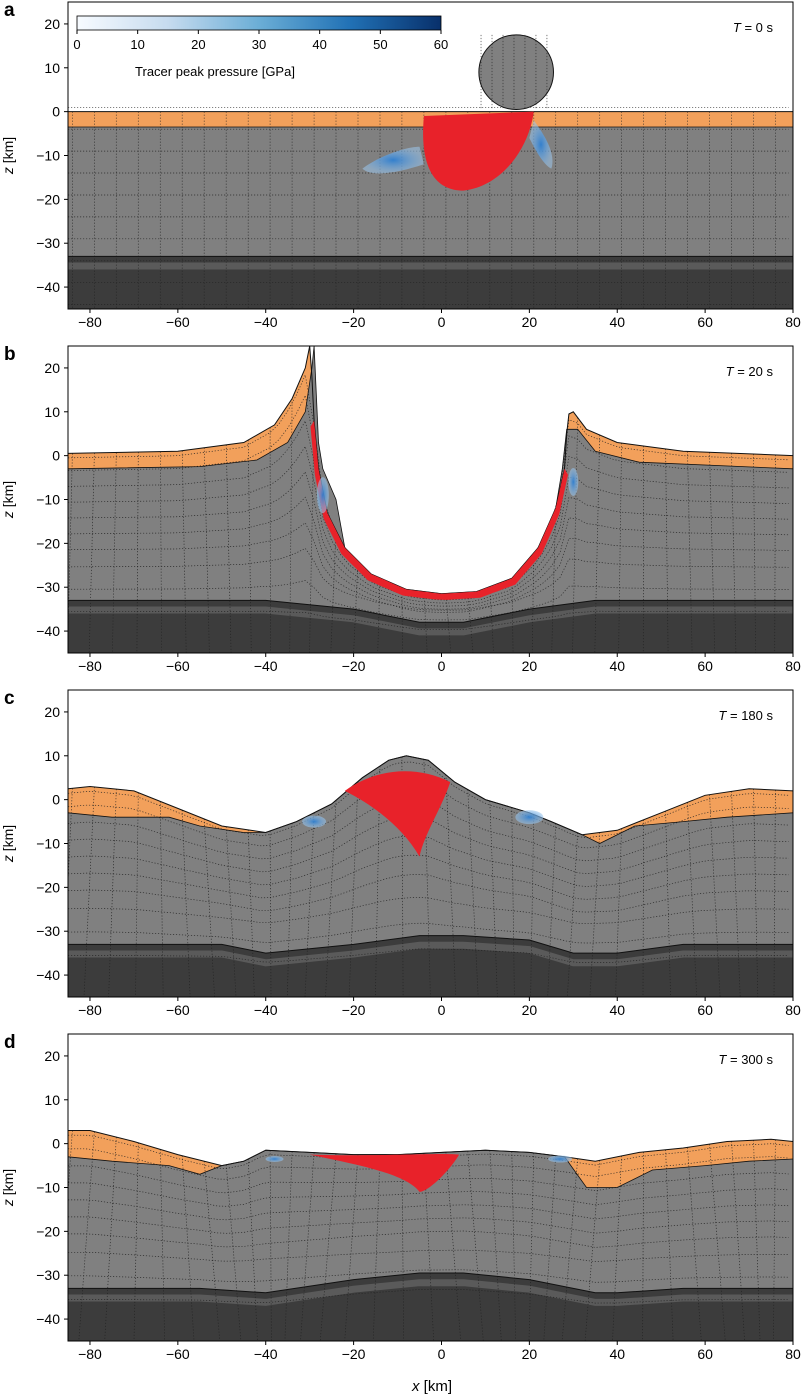 This screenshot has height=1396, width=804. What do you see at coordinates (530, 1010) in the screenshot?
I see `x-tick-label: 20` at bounding box center [530, 1010].